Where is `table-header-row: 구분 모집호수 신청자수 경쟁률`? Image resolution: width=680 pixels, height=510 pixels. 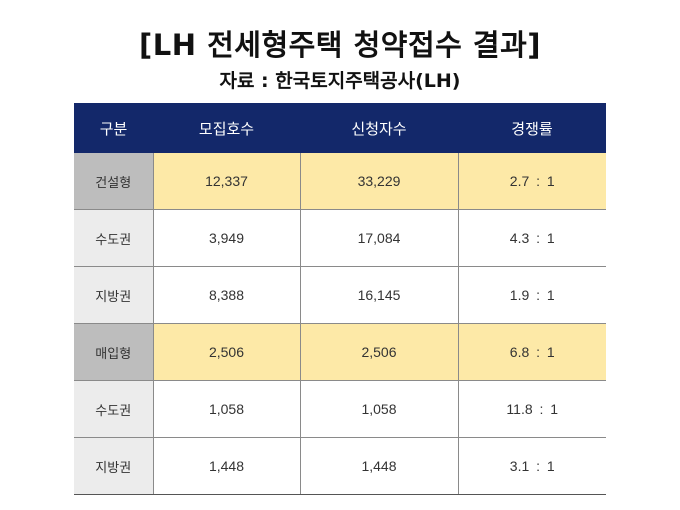
table-header-row: 구분 모집호수 신청자수 경쟁률 is located at coordinates (340, 128).